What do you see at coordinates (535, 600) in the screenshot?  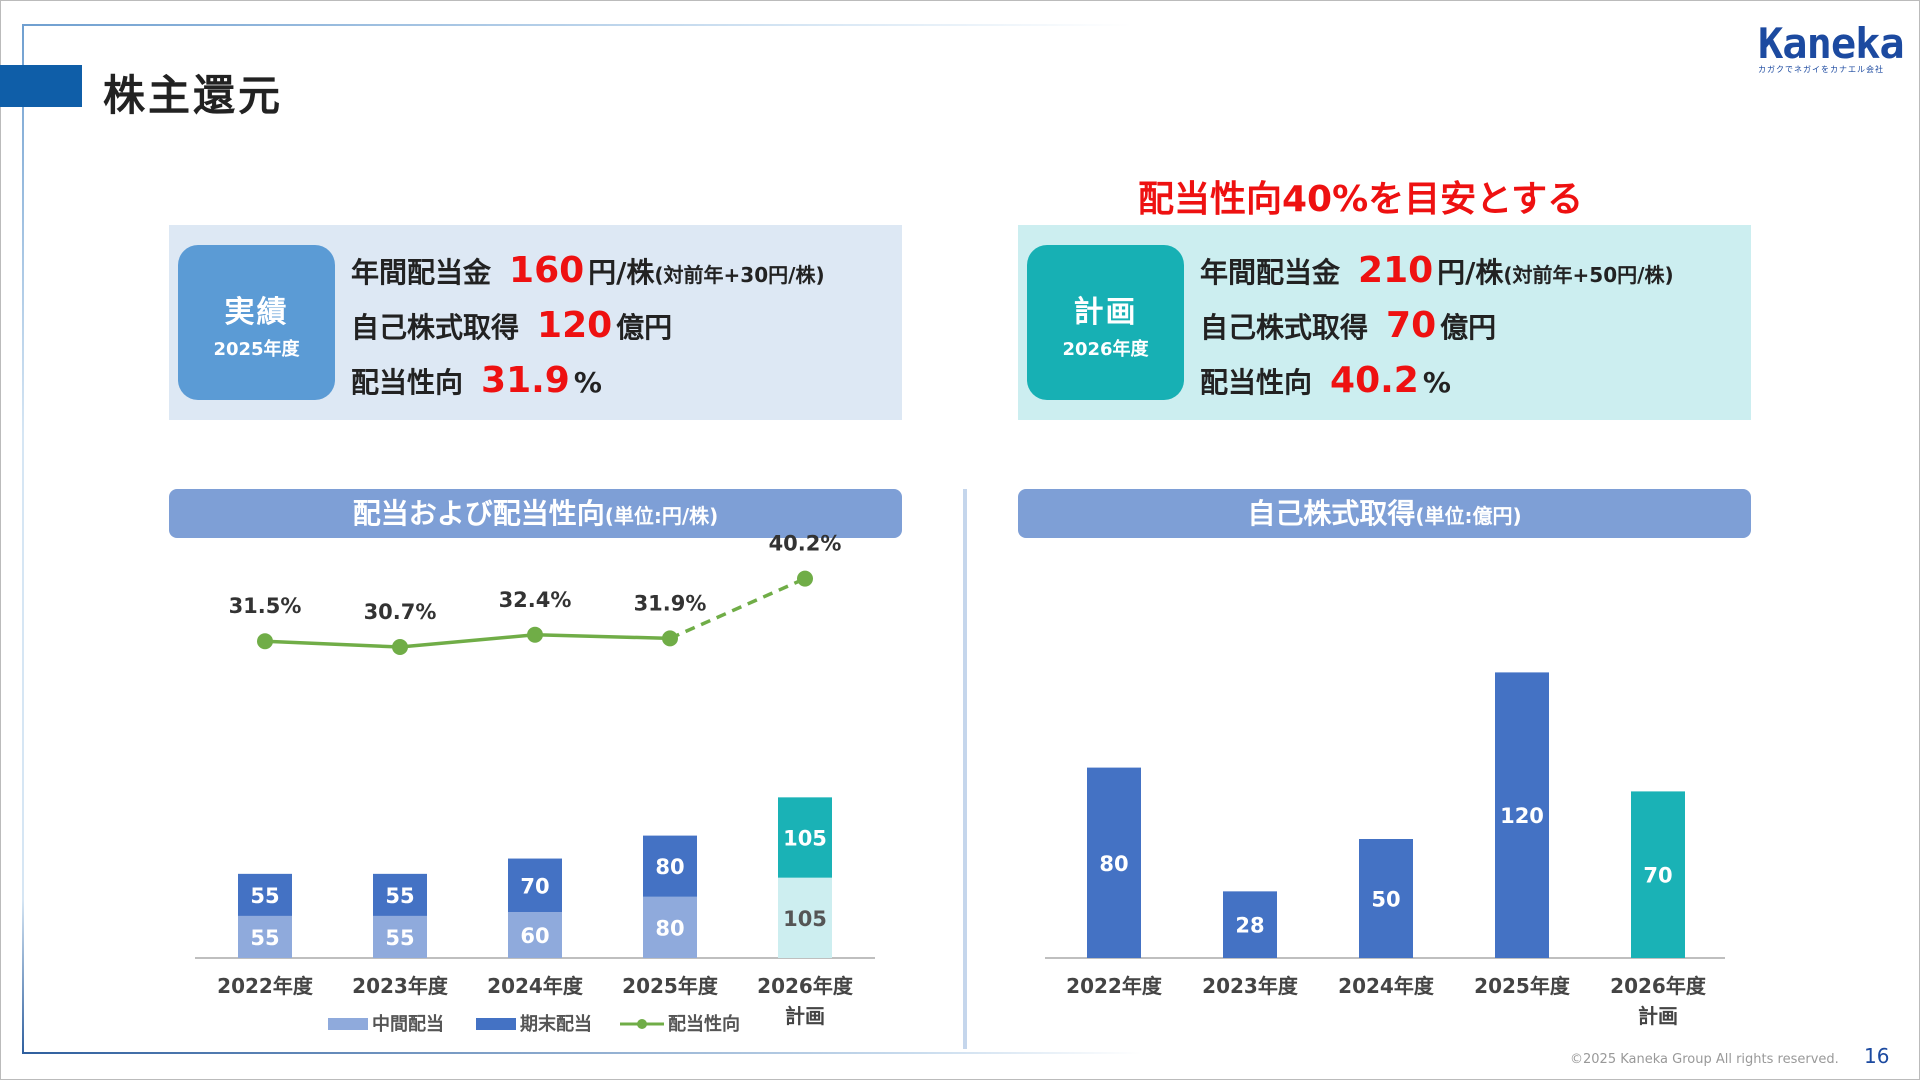 I see `payout-label: 32.4%` at bounding box center [535, 600].